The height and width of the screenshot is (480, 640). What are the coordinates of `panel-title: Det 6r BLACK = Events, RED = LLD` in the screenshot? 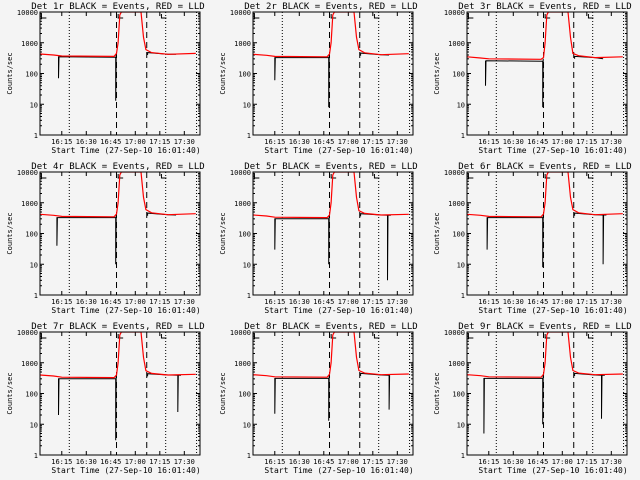 It's located at (544, 167).